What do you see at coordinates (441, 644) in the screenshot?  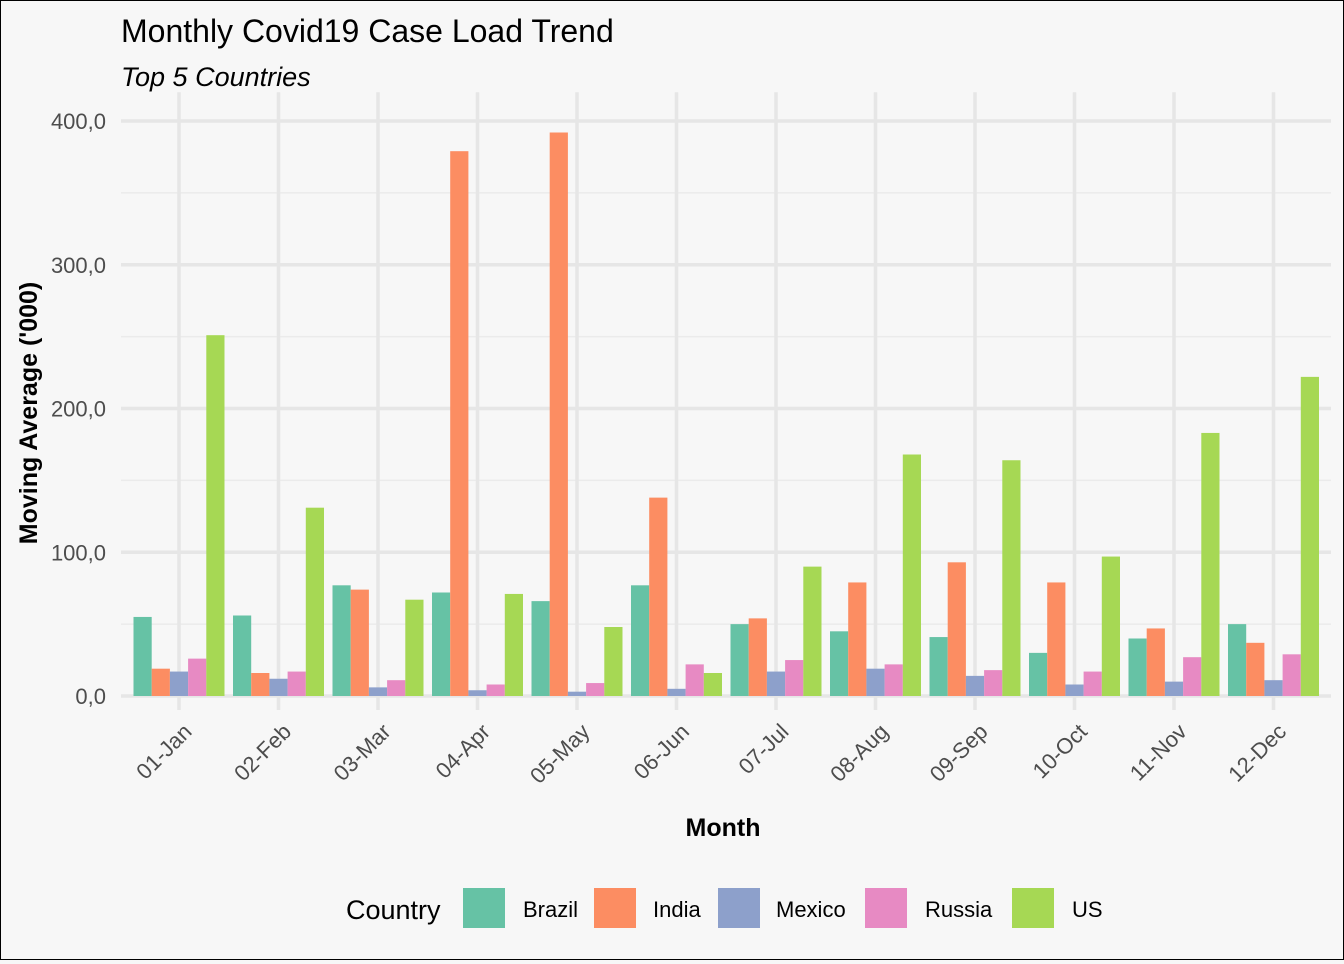 I see `bar-brazil-04-apr` at bounding box center [441, 644].